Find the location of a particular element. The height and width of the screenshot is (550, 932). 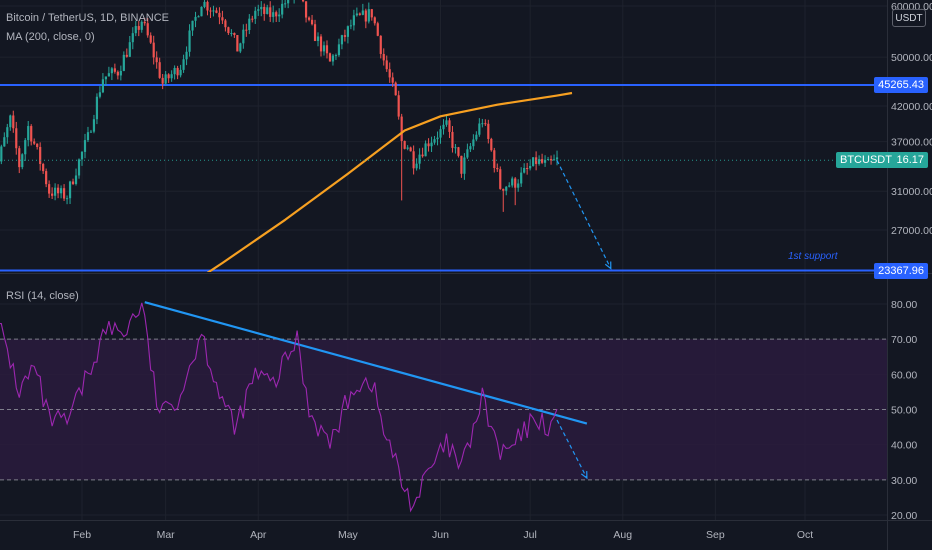

rsi-projection-arrow is located at coordinates (572, 449).